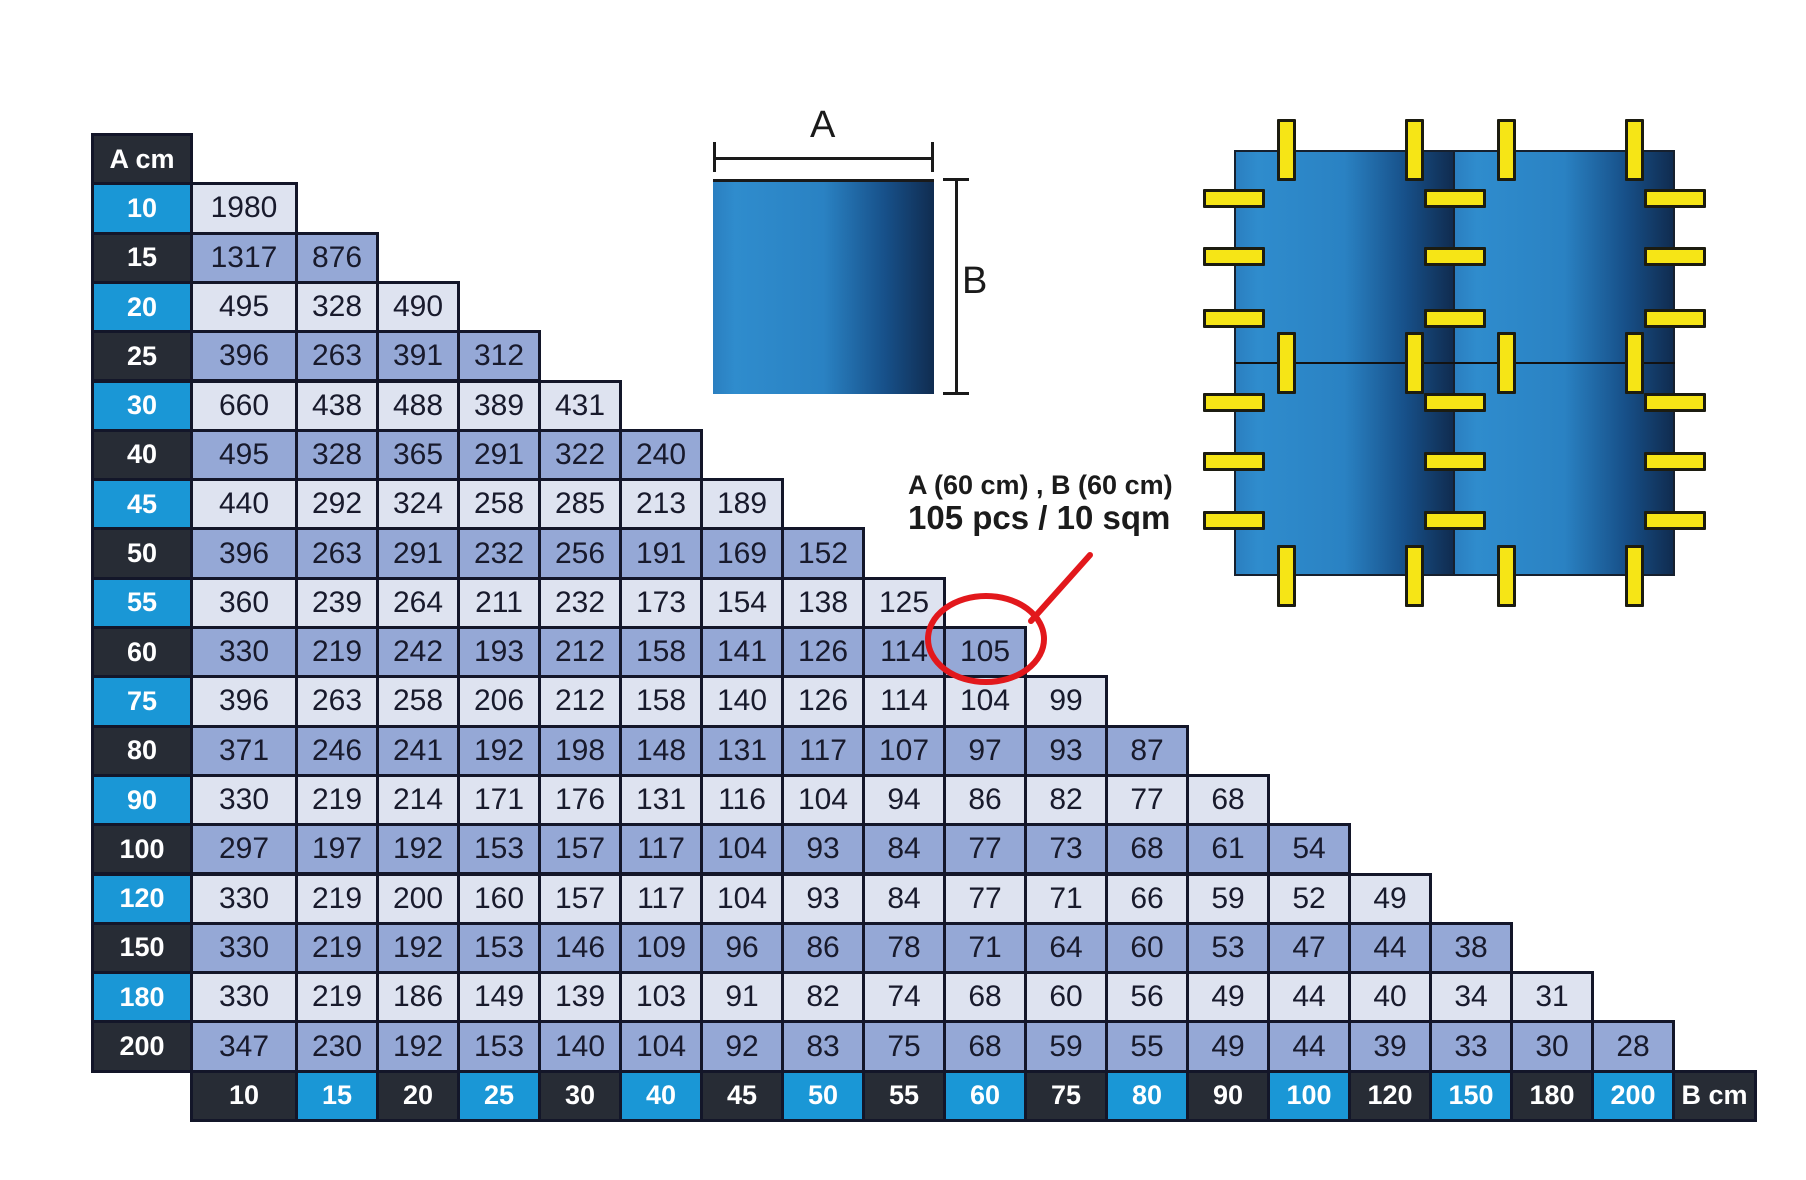 This screenshot has width=1806, height=1180. I want to click on highlight-annotation: A (60 cm) , B (60 cm) 105 pcs / 10 sqm, so click(1040, 503).